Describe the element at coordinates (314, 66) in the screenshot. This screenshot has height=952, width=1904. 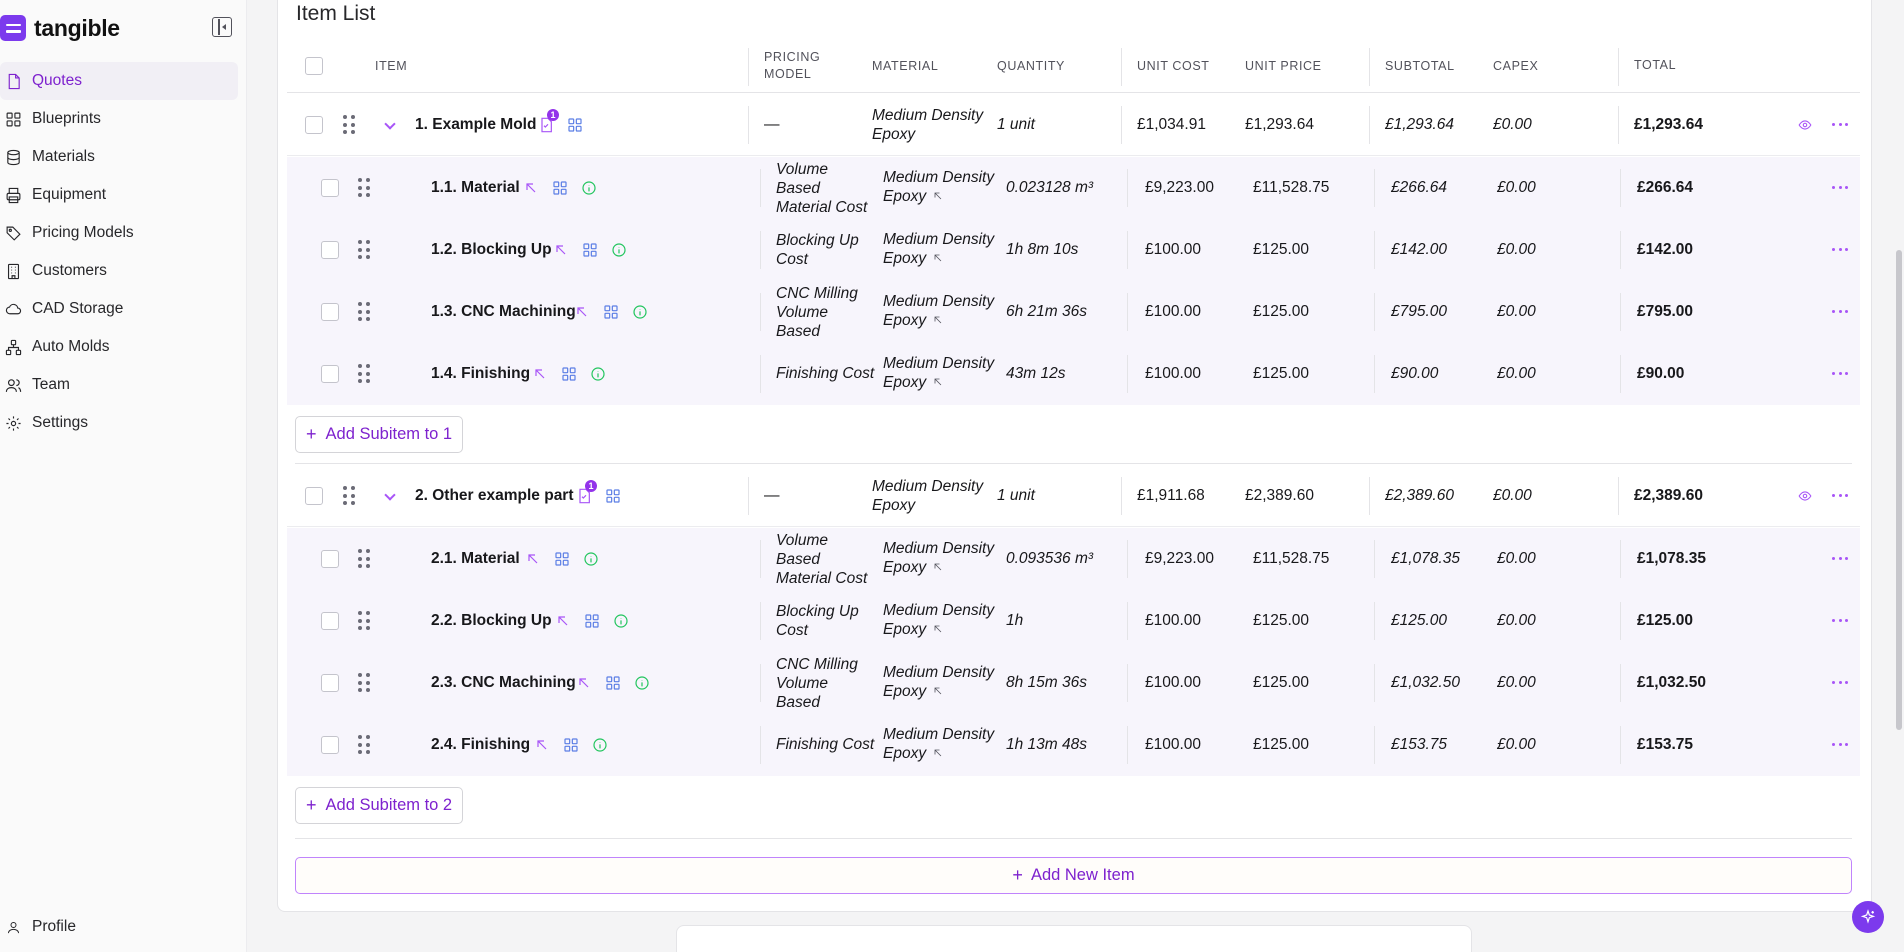
I see `select-all-checkbox` at that location.